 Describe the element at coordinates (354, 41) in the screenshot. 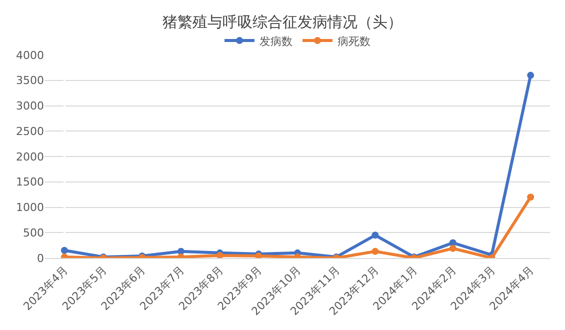

I see `legend-label: 病死数` at that location.